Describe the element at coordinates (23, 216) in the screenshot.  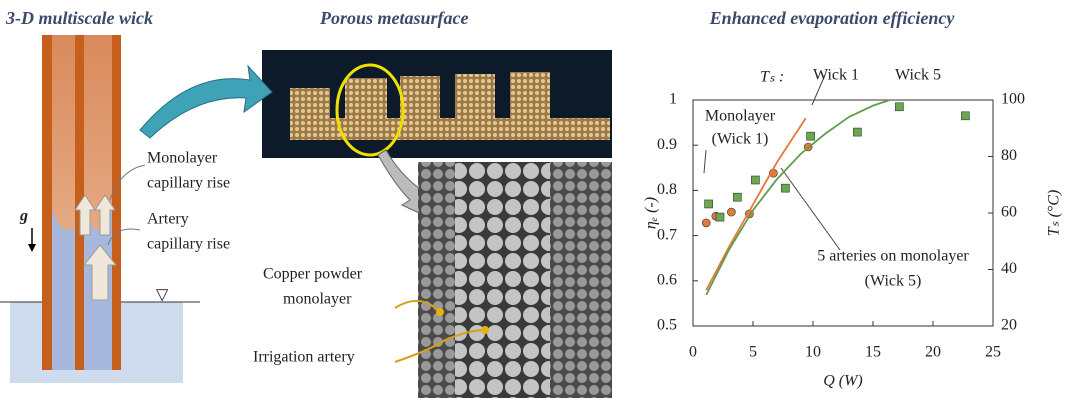
I see `gravity-label: g` at that location.